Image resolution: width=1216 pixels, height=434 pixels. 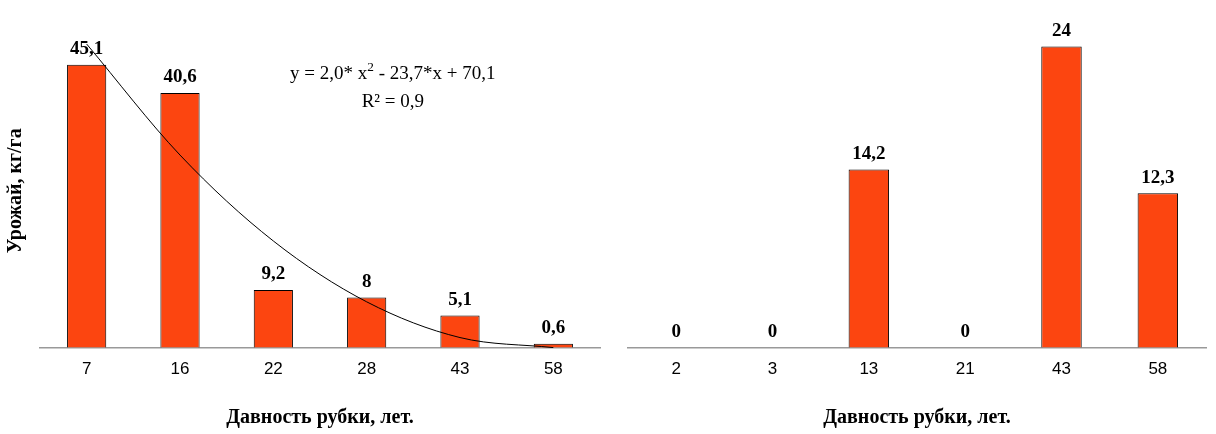 I want to click on data-label: 45,1, so click(x=87, y=48).